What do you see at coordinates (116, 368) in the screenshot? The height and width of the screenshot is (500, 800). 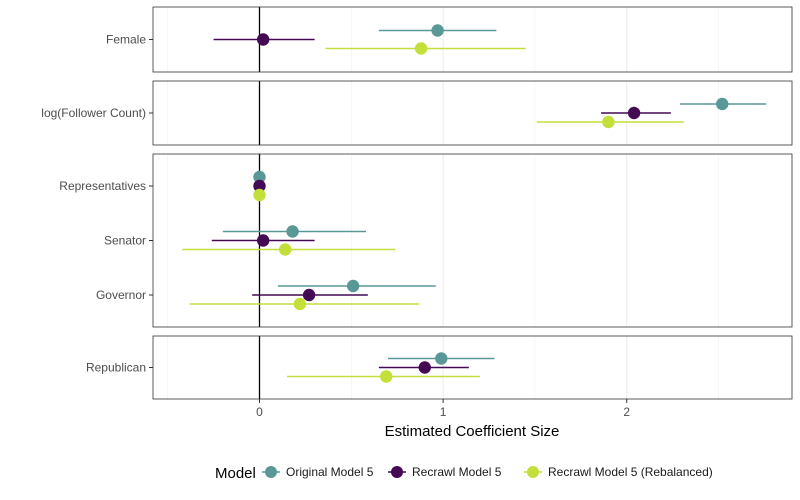 I see `row-label-republican: Republican` at bounding box center [116, 368].